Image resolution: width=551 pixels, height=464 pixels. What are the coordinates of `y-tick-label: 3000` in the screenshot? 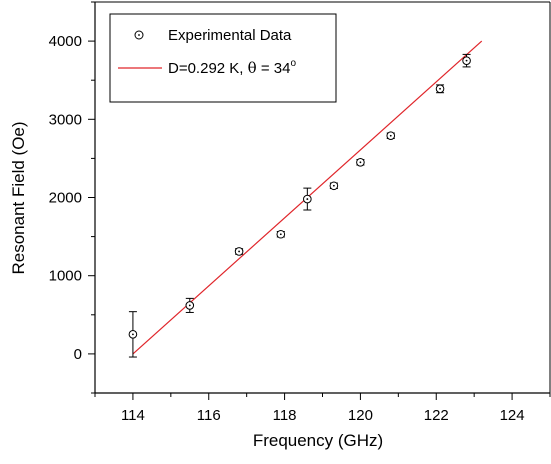 It's located at (65, 119).